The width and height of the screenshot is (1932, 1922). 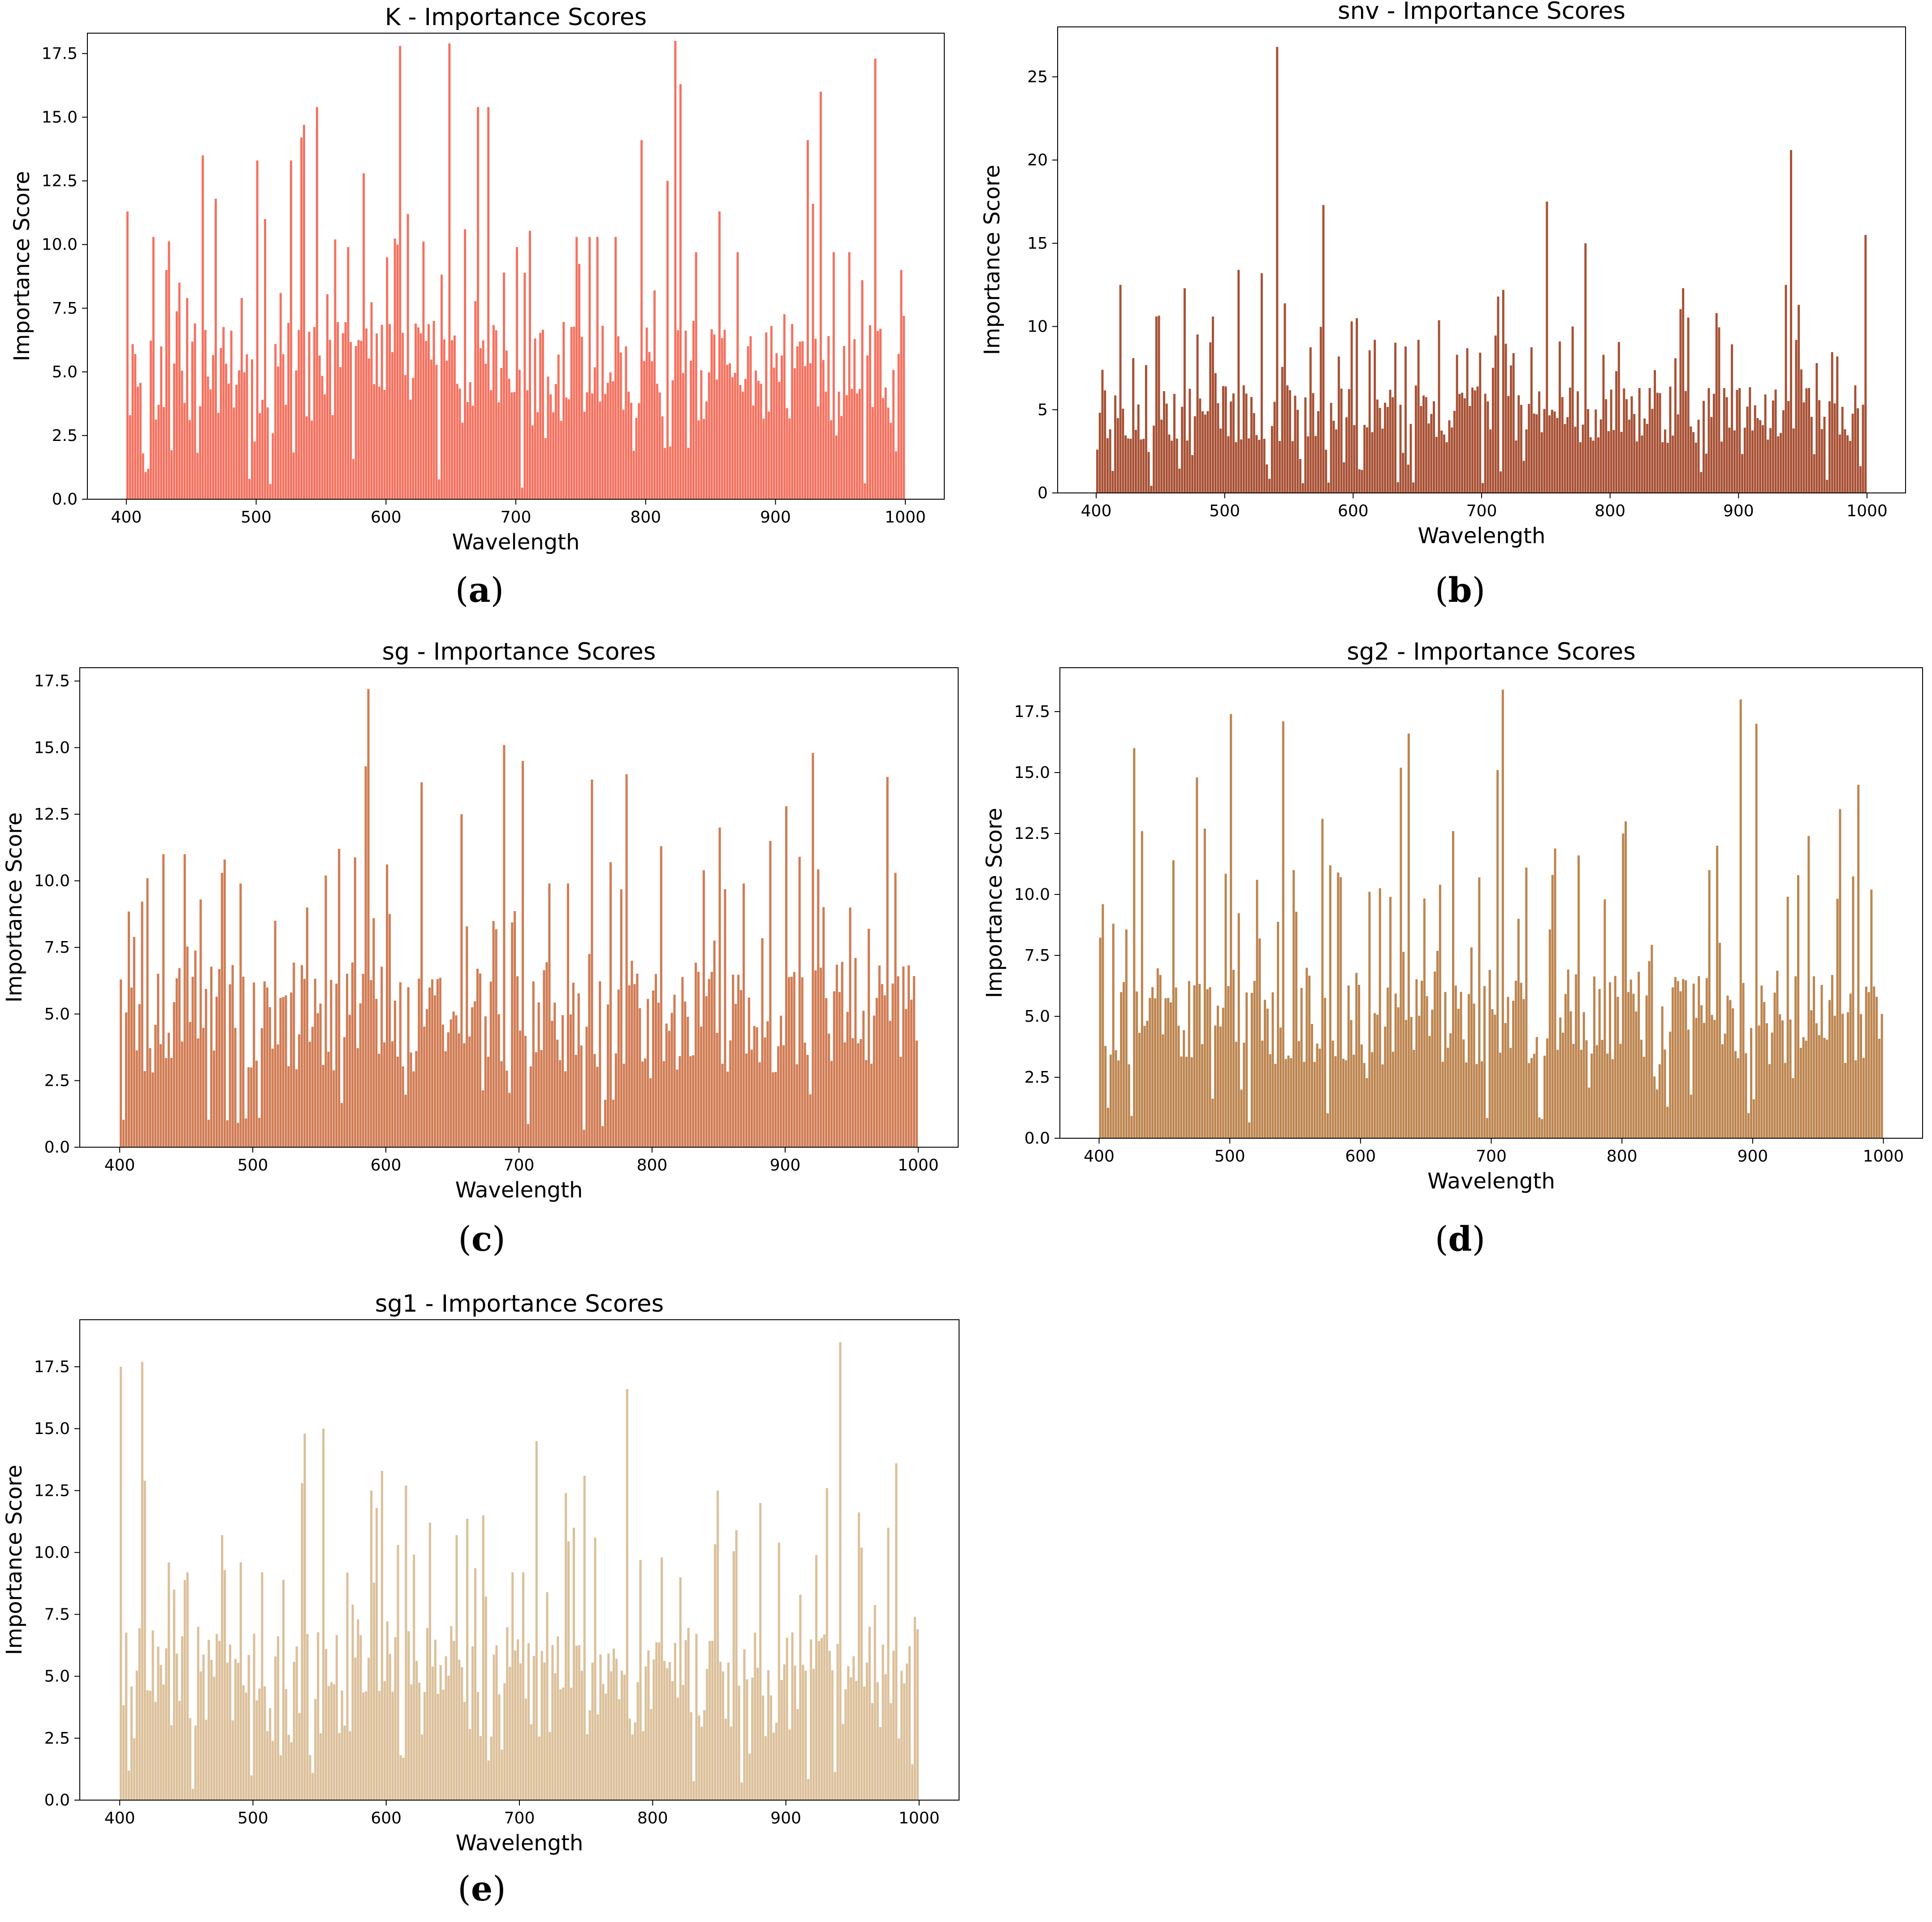 I want to click on y-axis-label: Importance Score, so click(x=22, y=266).